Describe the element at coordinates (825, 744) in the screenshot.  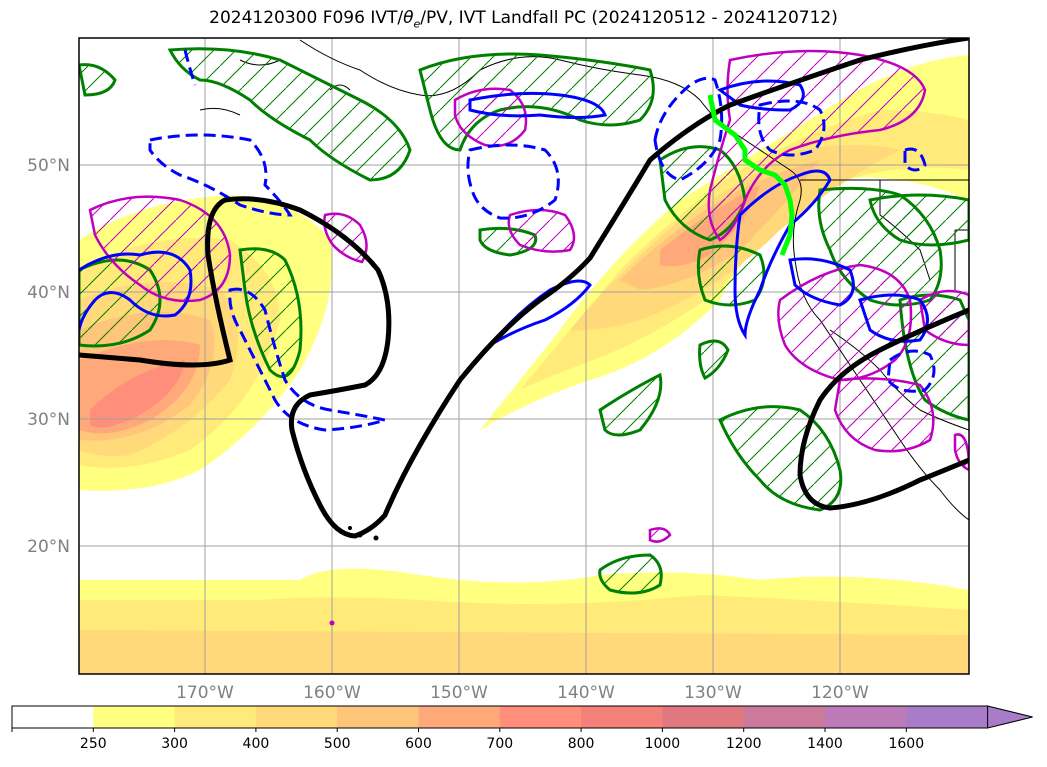
I see `colorbar-tick-label: 1400` at that location.